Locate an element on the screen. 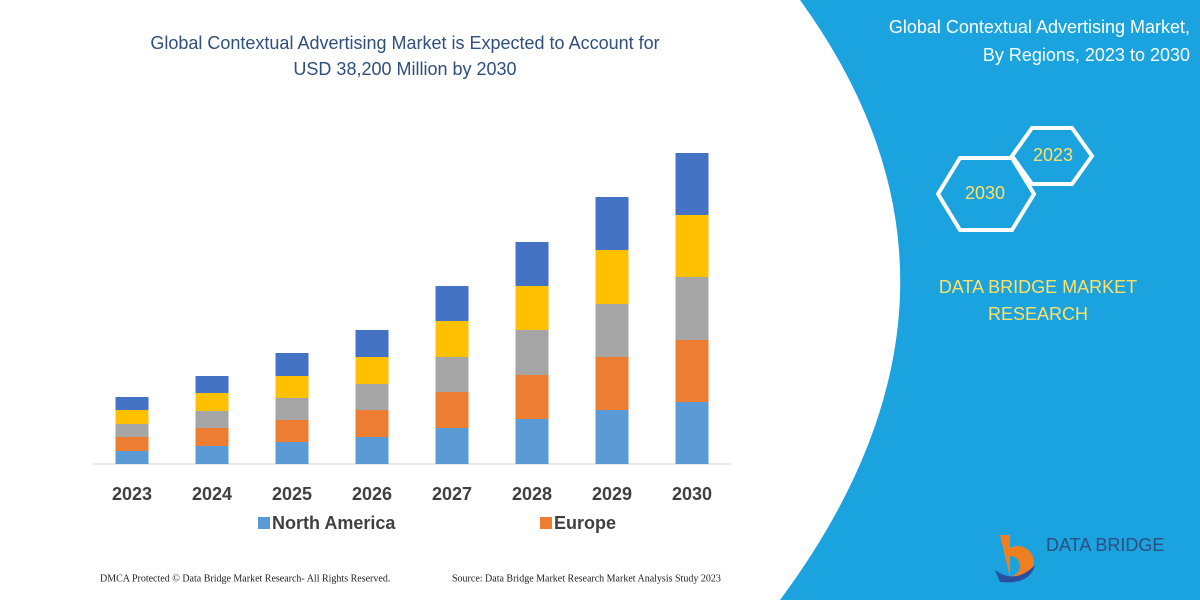 The width and height of the screenshot is (1200, 600). hexagon-label: 2023 is located at coordinates (1053, 155).